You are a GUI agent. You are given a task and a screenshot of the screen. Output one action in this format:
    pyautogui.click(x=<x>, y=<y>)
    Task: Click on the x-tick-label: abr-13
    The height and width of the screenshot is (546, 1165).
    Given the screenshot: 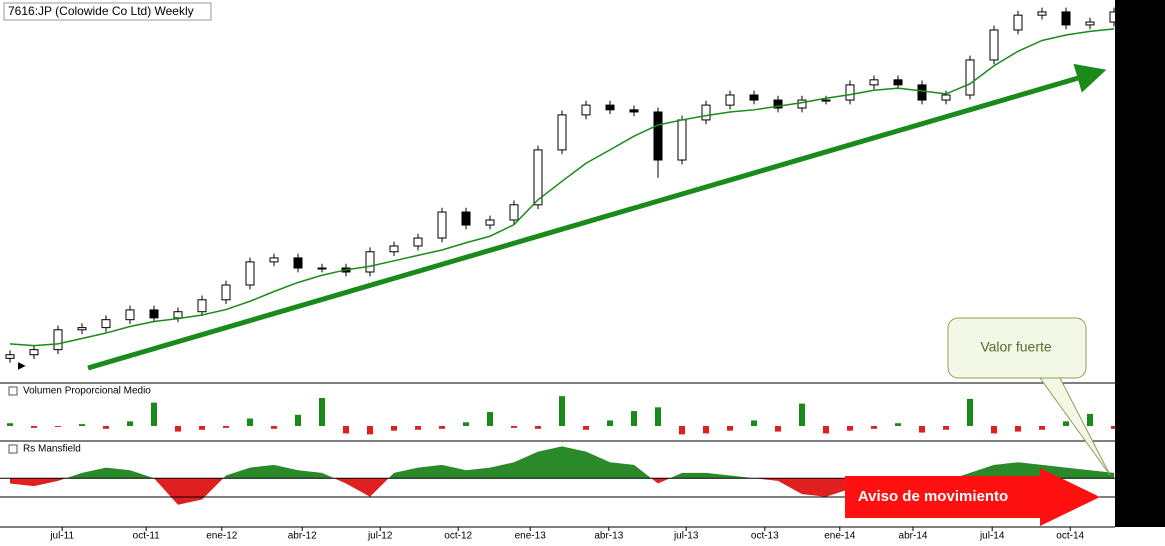 What is the action you would take?
    pyautogui.click(x=608, y=536)
    